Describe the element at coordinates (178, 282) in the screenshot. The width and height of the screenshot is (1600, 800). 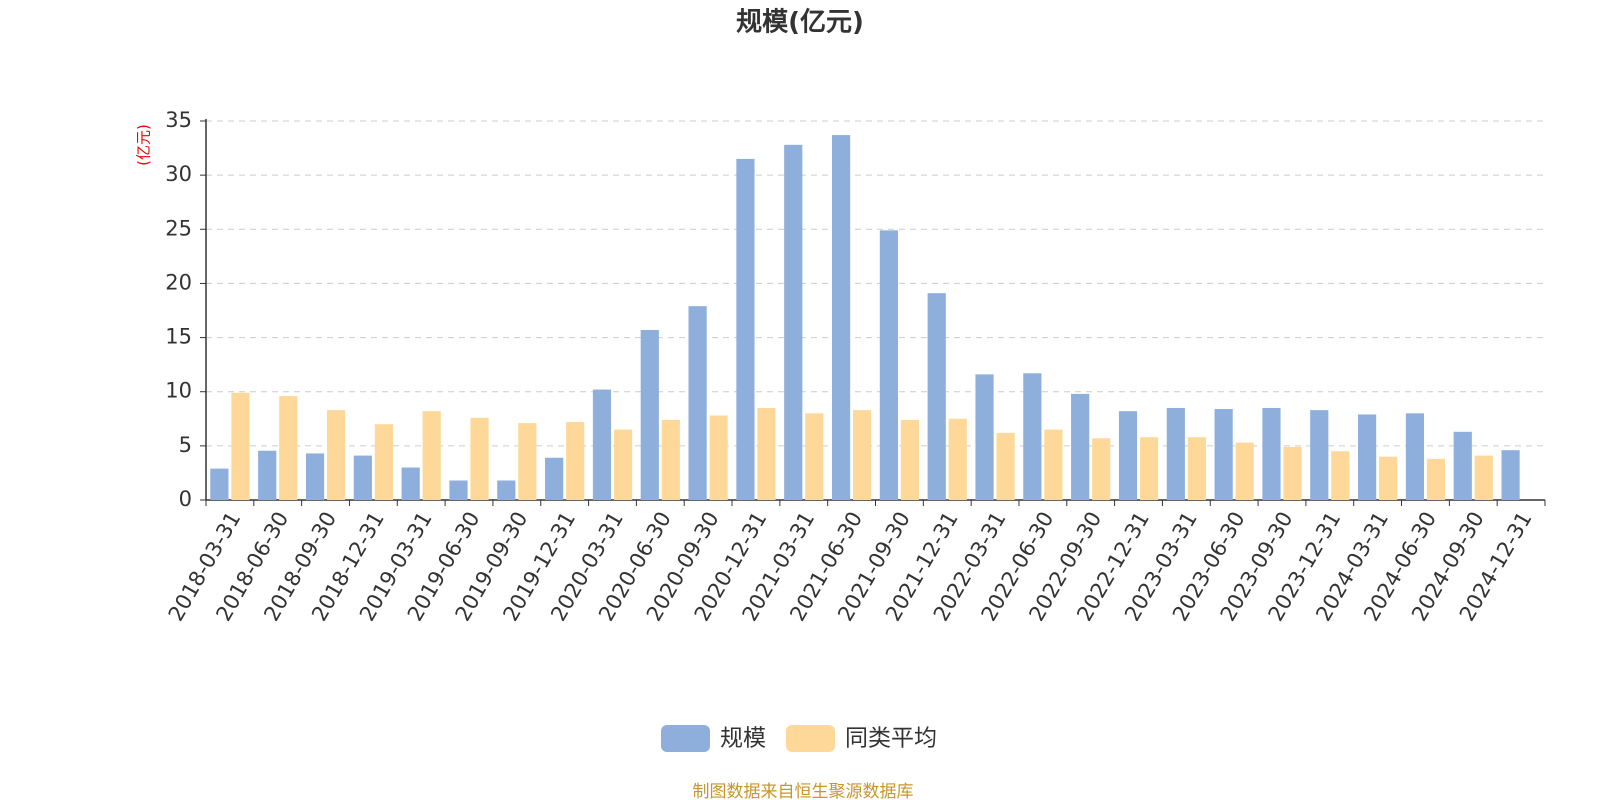
I see `y-tick-label: 20` at that location.